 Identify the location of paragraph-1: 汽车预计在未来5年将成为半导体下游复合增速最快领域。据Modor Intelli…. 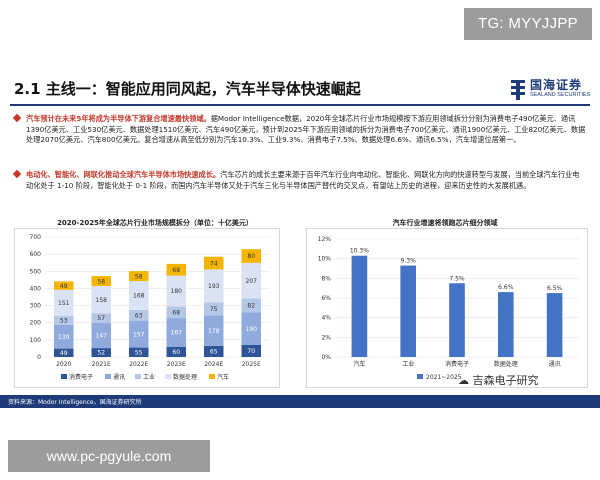
(299, 129).